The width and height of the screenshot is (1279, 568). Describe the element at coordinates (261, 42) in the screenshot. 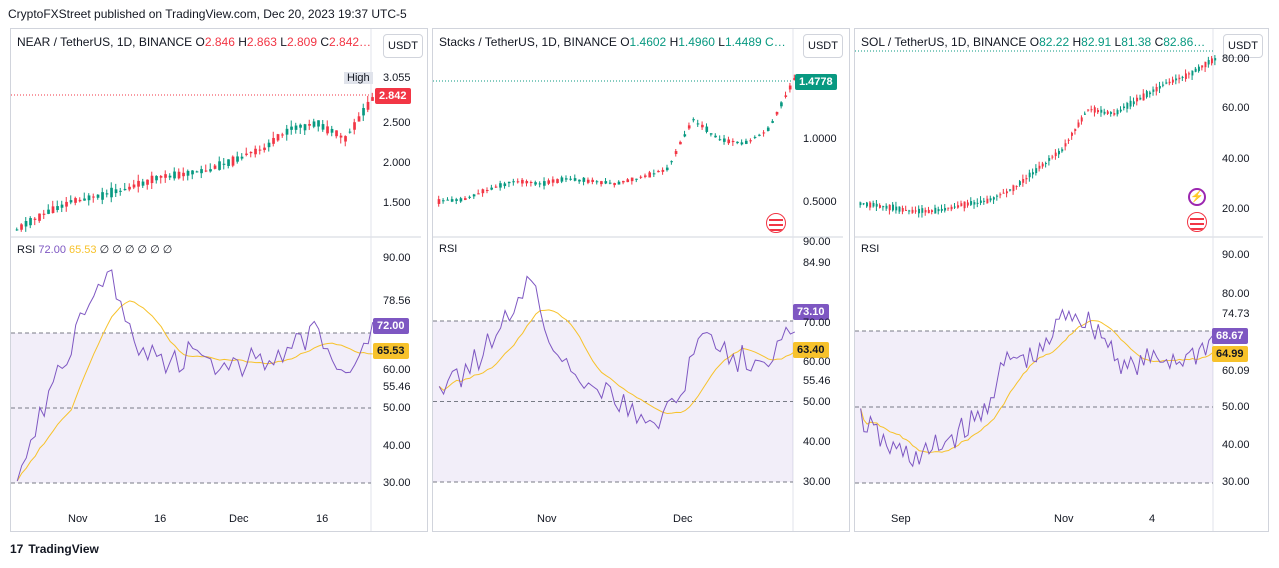

I see `high-value: 2.863` at that location.